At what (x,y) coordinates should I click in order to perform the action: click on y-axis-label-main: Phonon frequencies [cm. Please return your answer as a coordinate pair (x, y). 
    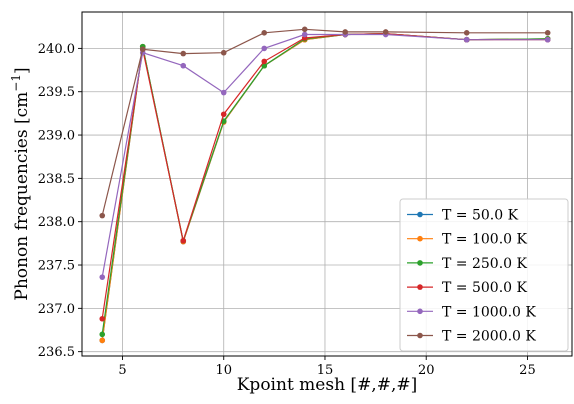
    Looking at the image, I should click on (22, 196).